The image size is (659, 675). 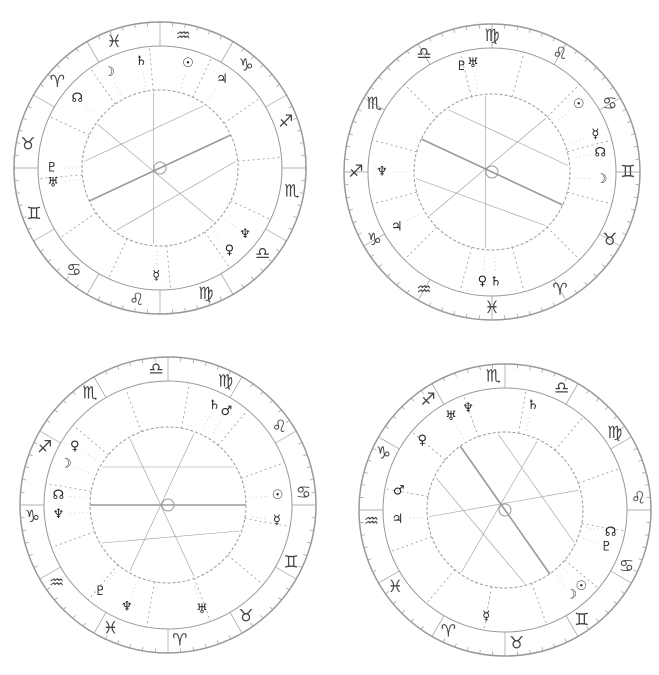 What do you see at coordinates (423, 440) in the screenshot?
I see `planet-glyph: ♀` at bounding box center [423, 440].